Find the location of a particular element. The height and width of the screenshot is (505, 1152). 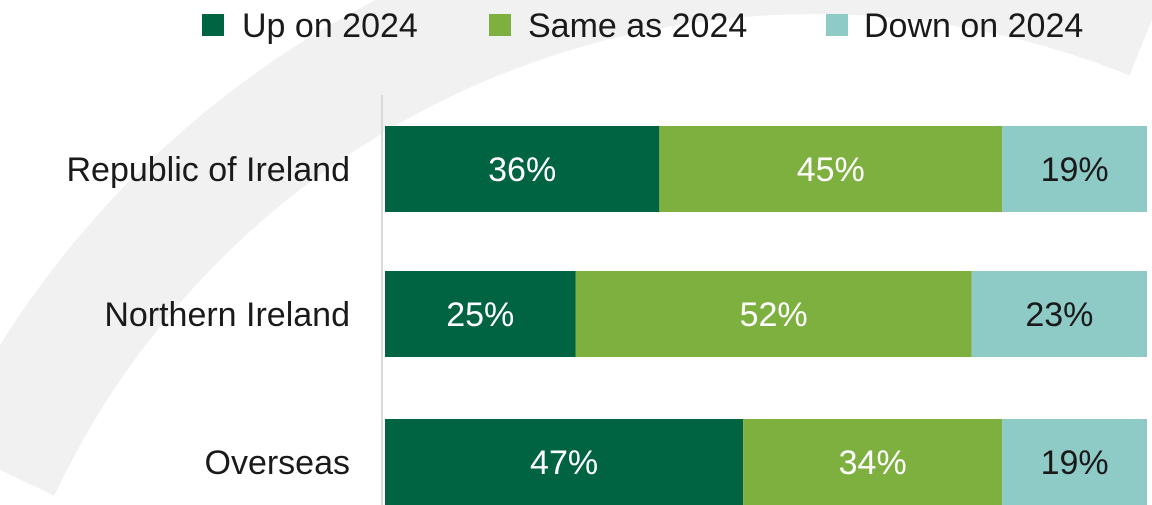

legend-label: Down on 2024 is located at coordinates (973, 26).